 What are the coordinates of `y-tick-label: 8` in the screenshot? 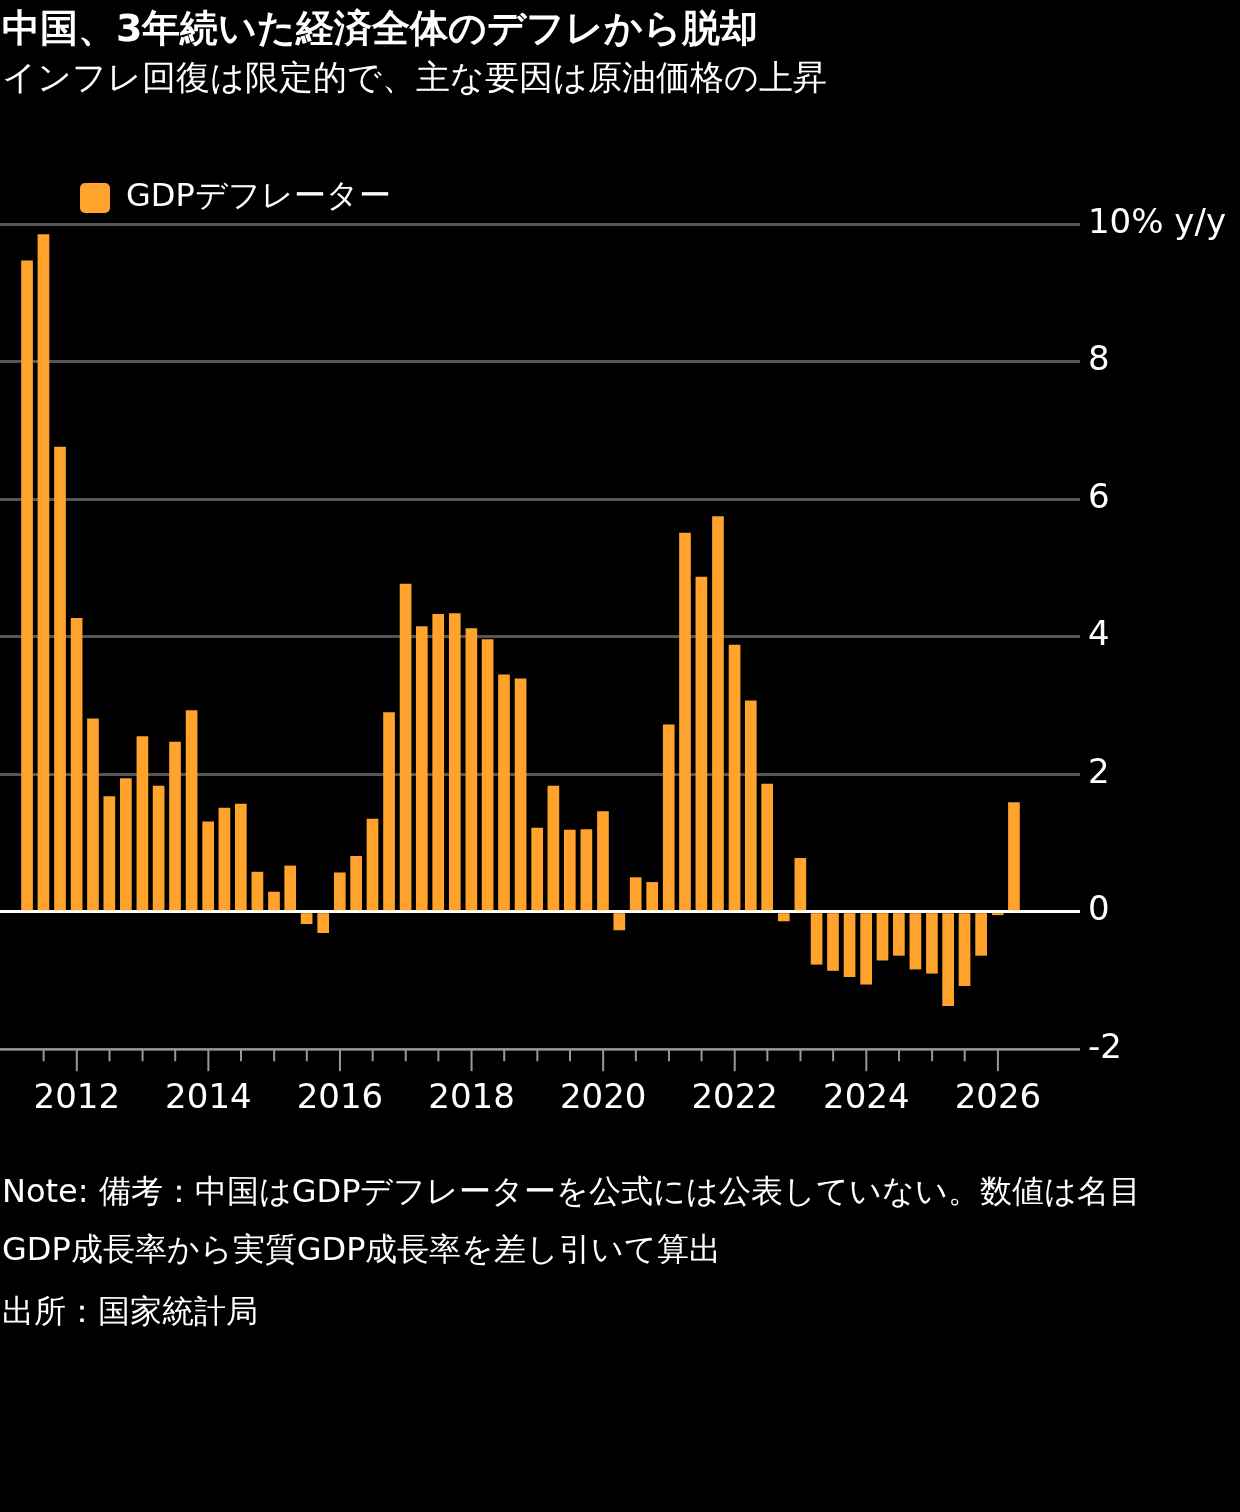 It's located at (1098, 358).